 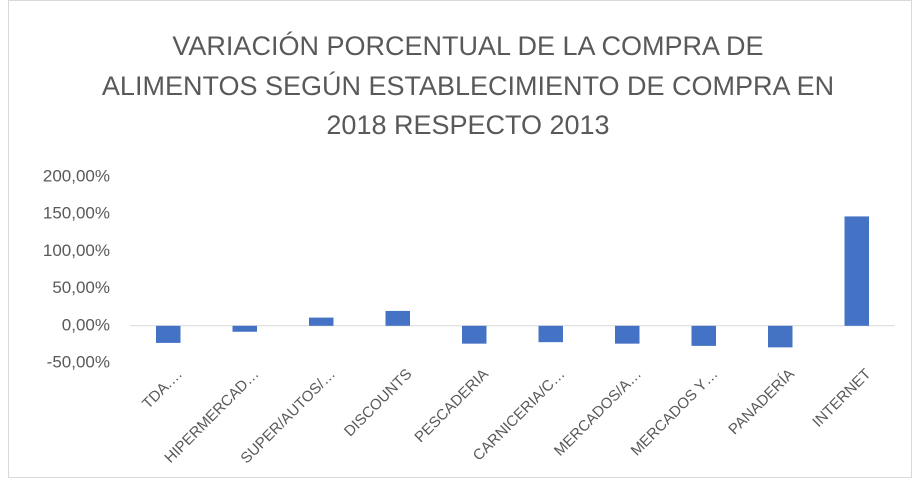 I want to click on y-tick-label: 0,00%, so click(x=86, y=324).